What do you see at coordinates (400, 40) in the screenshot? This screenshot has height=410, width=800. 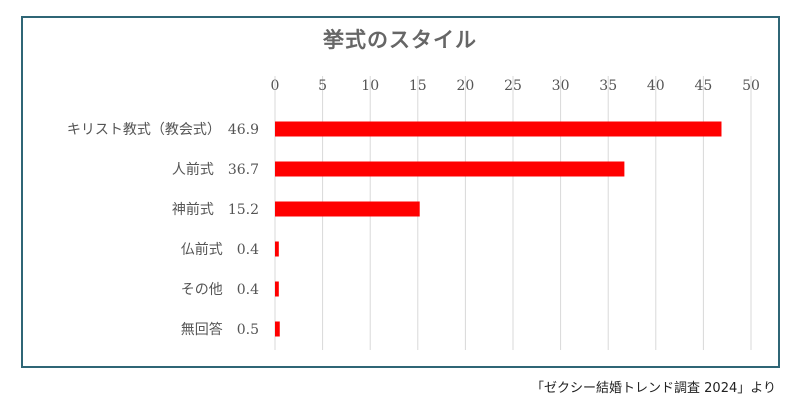 I see `chart-title: 挙式のスタイル` at bounding box center [400, 40].